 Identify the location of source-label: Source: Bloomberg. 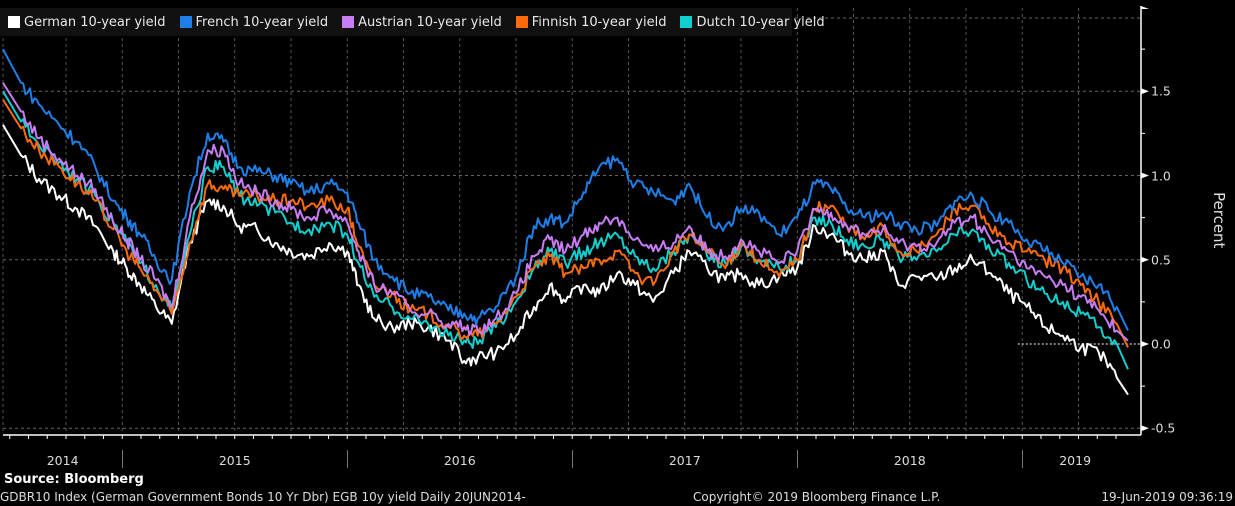
(74, 479).